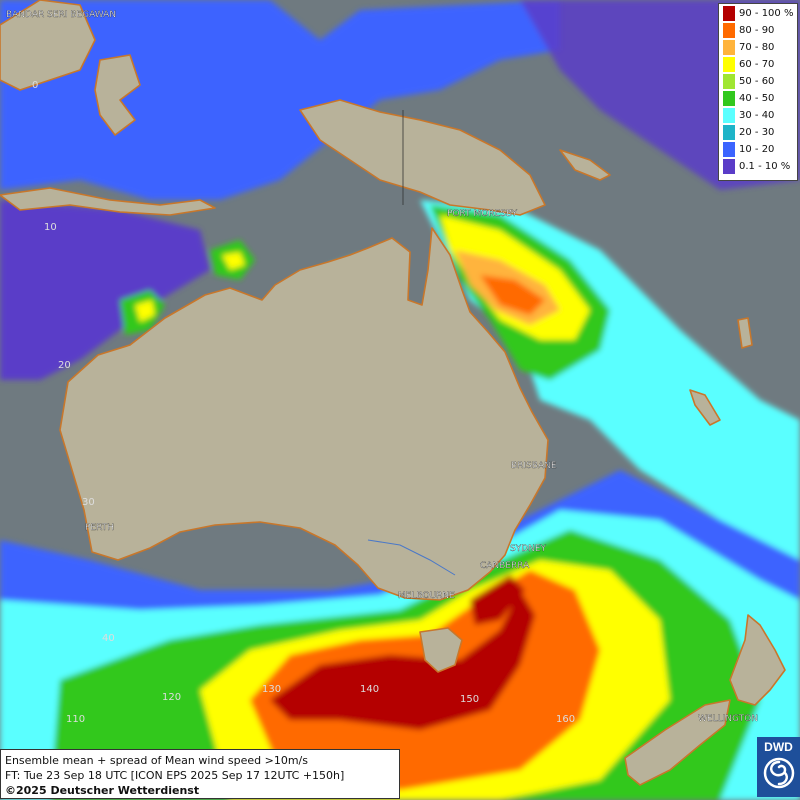 The height and width of the screenshot is (800, 800). I want to click on legend-label: 50 - 60, so click(757, 81).